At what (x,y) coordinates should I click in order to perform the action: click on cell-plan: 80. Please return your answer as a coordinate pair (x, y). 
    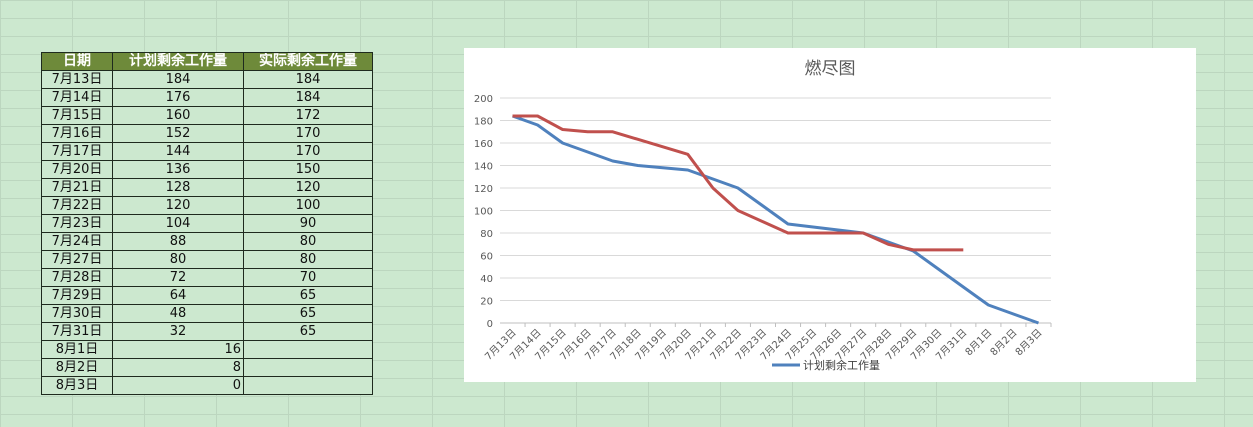
    Looking at the image, I should click on (178, 259).